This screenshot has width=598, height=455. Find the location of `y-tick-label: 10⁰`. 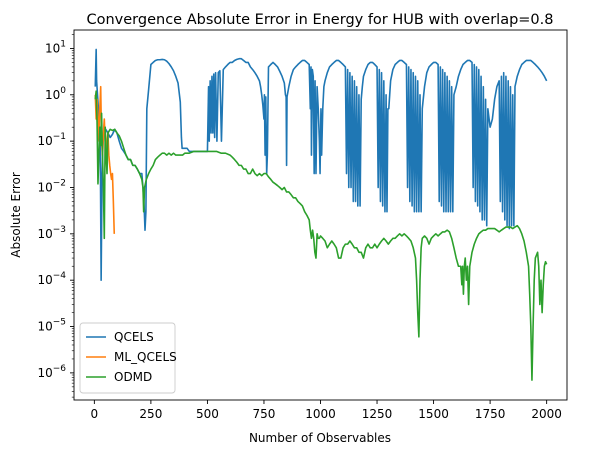

y-tick-label: 10⁰ is located at coordinates (55, 94).